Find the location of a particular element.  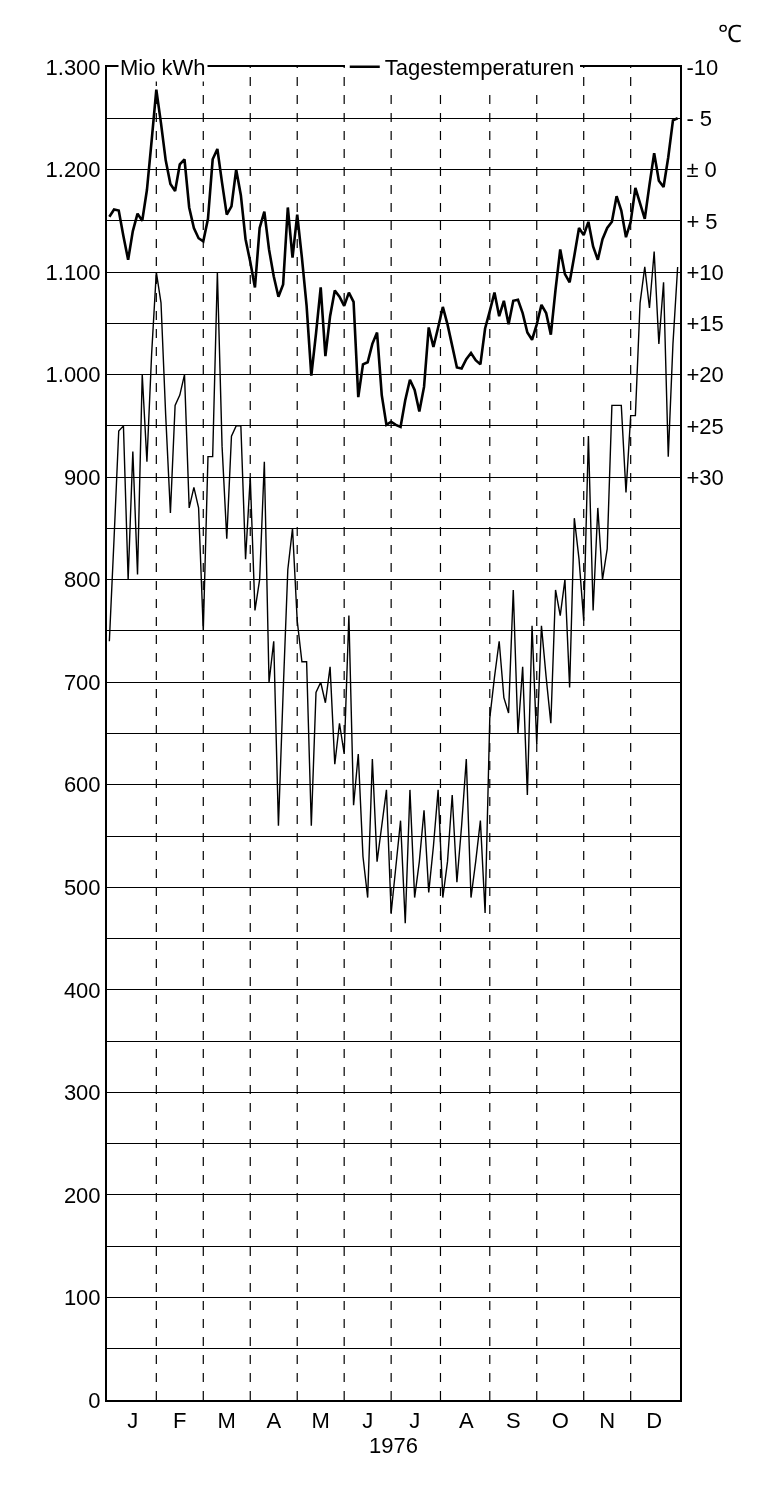

y-tick-label: 700 is located at coordinates (82, 682).